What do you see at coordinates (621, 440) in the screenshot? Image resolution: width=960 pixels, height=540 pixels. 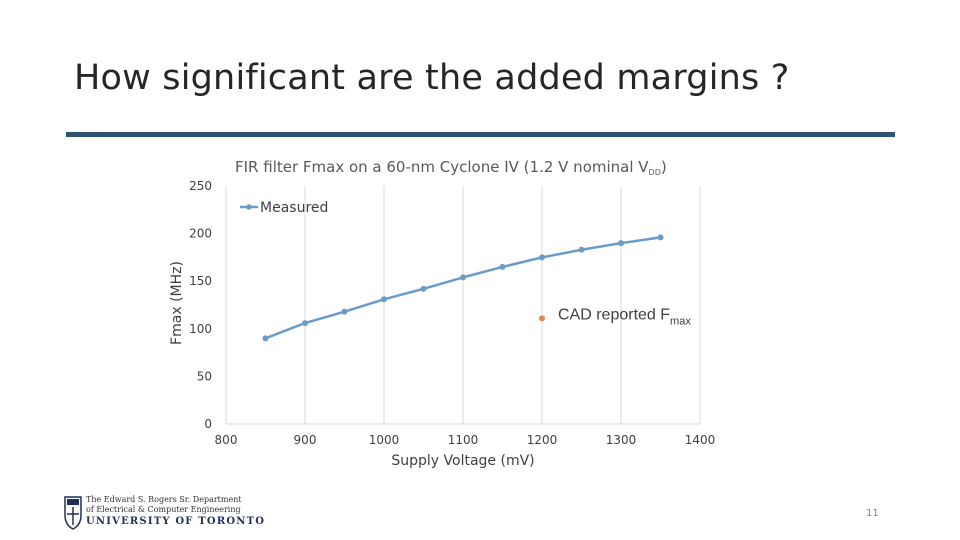 I see `x-tick-label-1300: 1300` at bounding box center [621, 440].